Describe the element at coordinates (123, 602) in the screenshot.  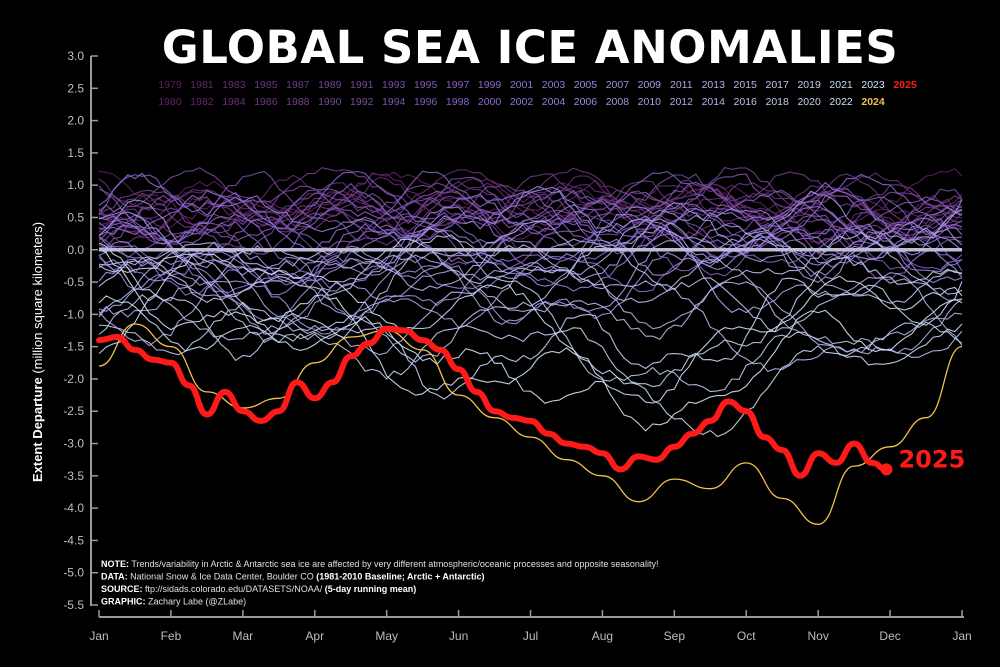
I see `note-label: GRAPHIC:` at that location.